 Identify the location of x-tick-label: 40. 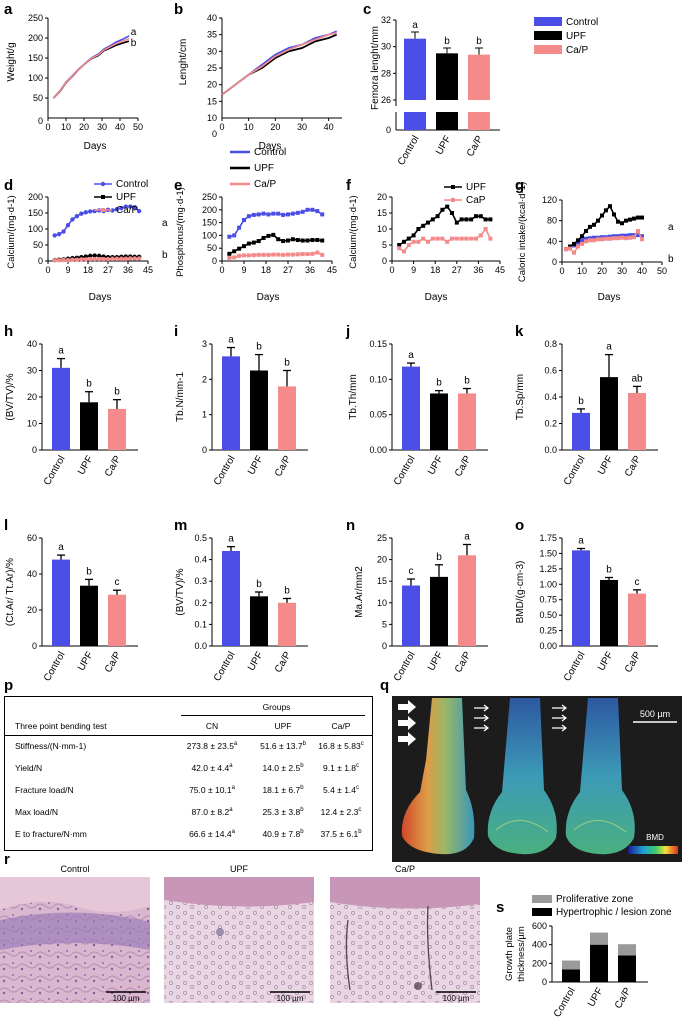
(642, 271).